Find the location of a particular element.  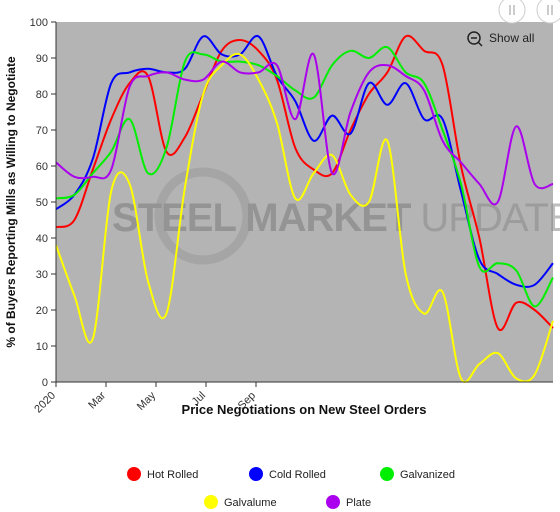

y-axis-ticks: 0 10 20 30 40 50 60 70 80 90 100 is located at coordinates (43, 203).